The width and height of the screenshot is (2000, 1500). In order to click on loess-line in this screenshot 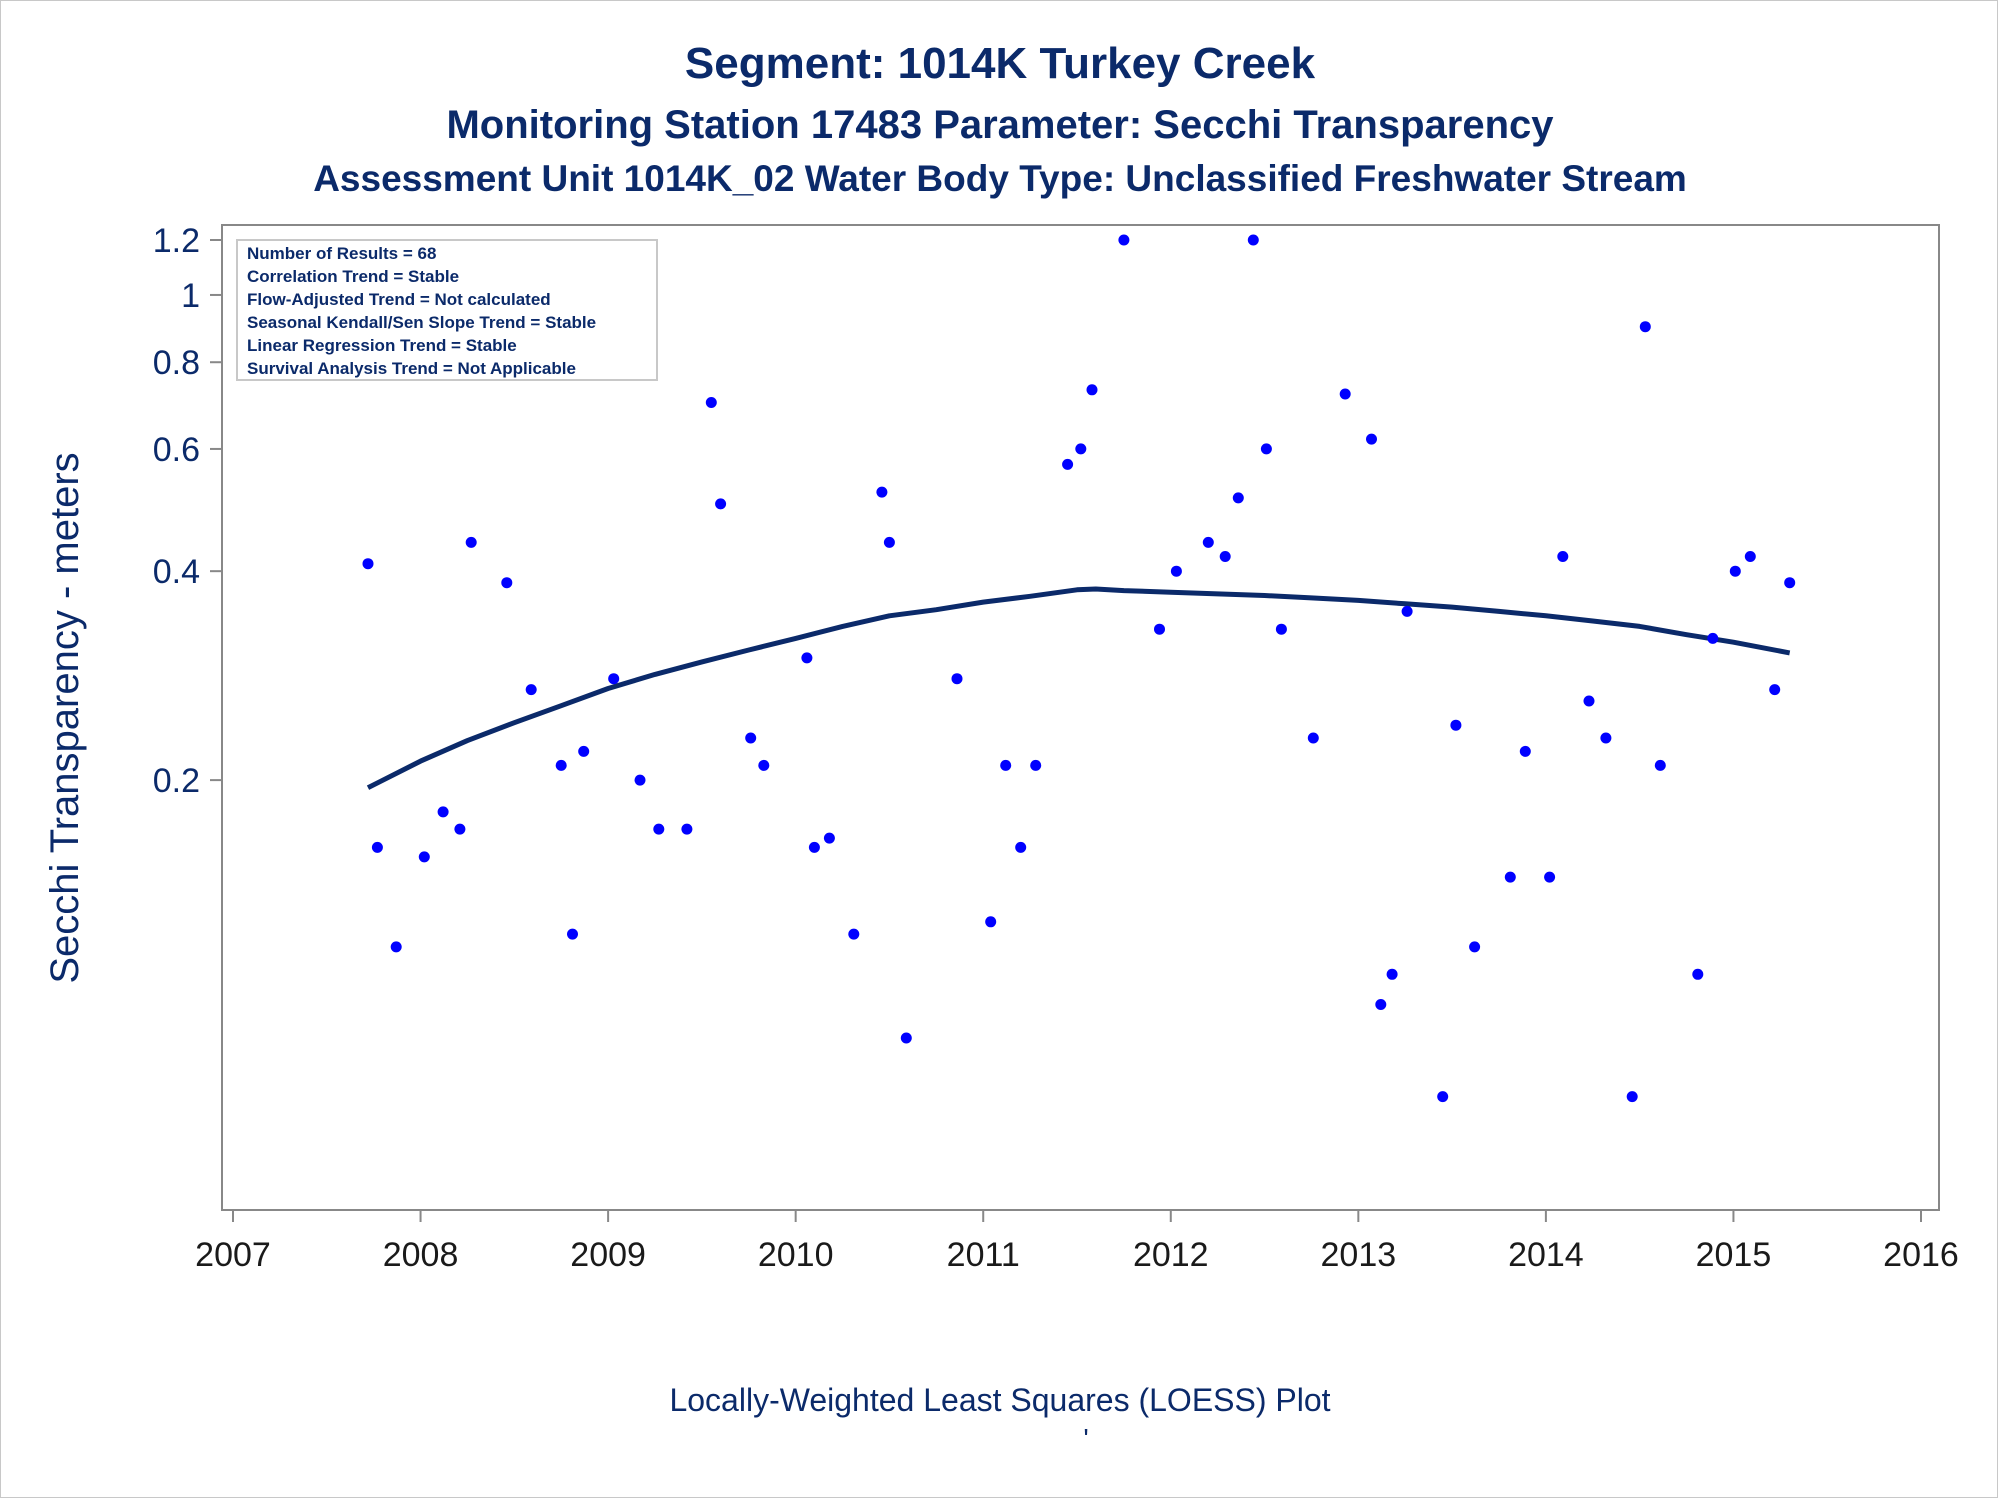, I will do `click(1078, 688)`.